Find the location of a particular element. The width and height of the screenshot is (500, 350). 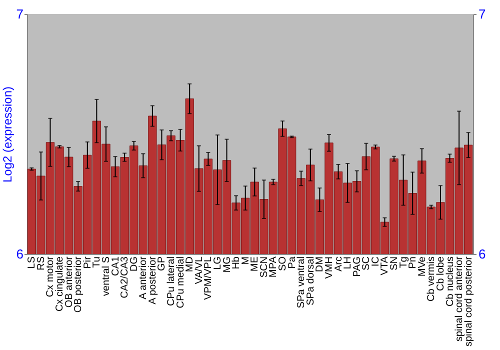

x-tick-label: Tg is located at coordinates (404, 262).